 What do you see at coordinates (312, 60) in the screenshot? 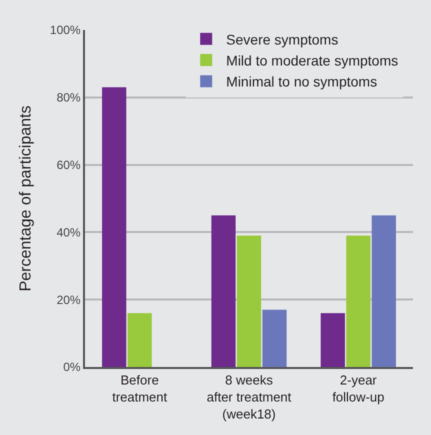
I see `legend-label: Mild to moderate symptoms` at bounding box center [312, 60].